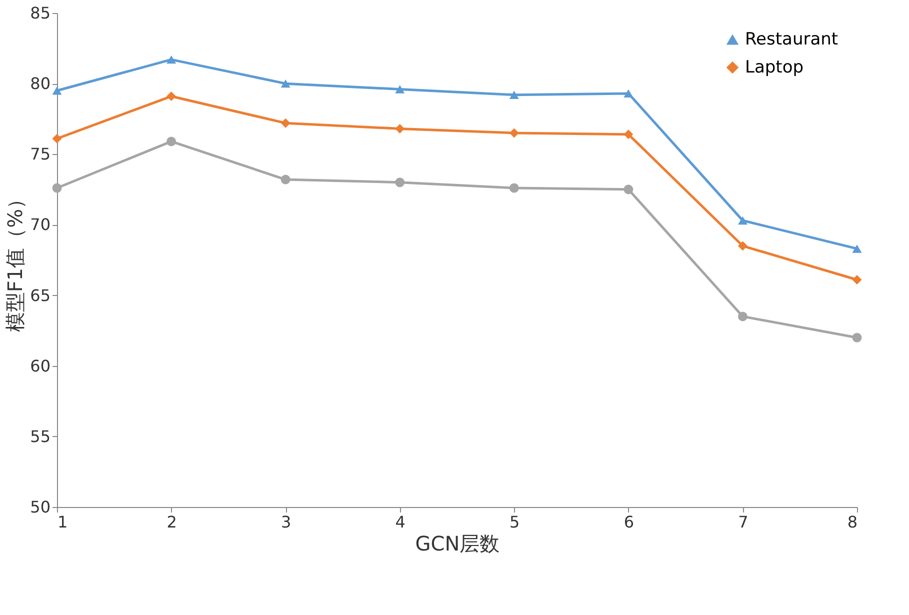 This screenshot has height=615, width=909. Describe the element at coordinates (774, 68) in the screenshot. I see `legend-label: Laptop` at that location.